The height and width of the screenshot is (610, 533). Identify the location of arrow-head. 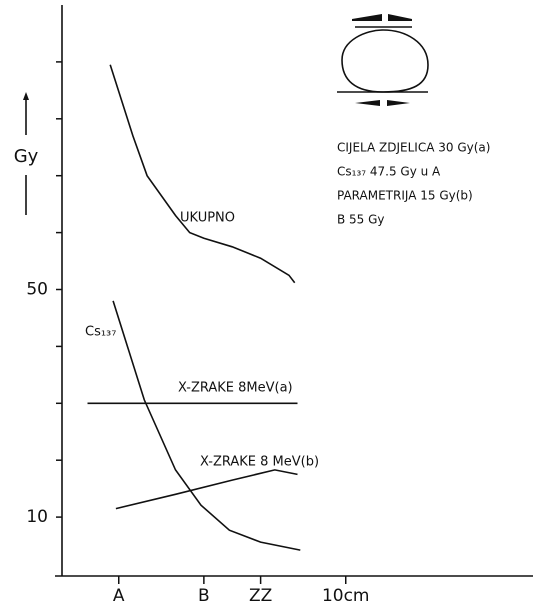
(26, 96).